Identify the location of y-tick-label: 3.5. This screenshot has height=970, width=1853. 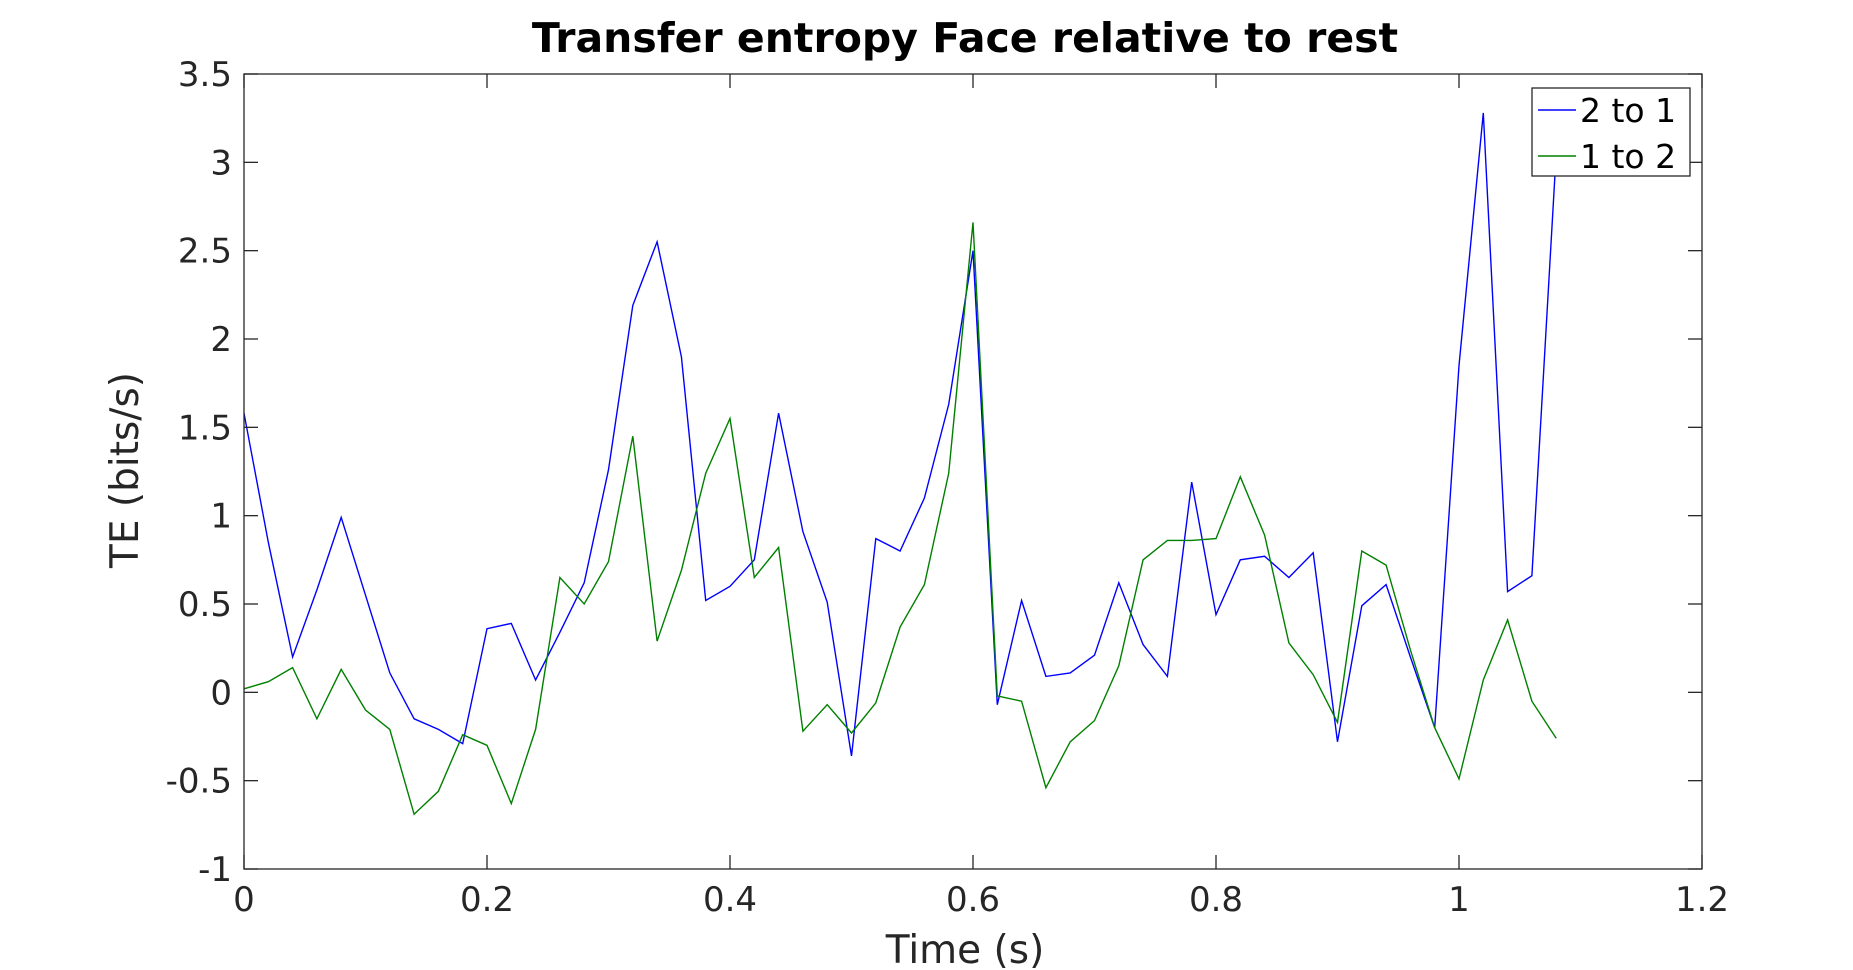
(205, 75).